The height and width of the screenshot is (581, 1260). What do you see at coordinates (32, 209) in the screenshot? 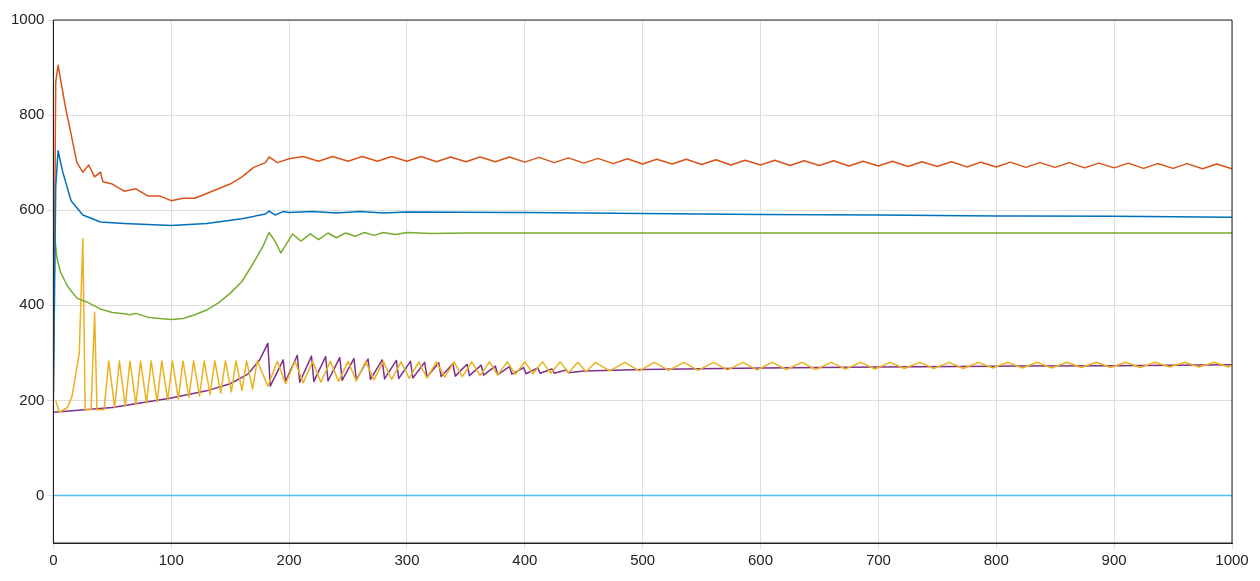
I see `y-tick-label: 600` at bounding box center [32, 209].